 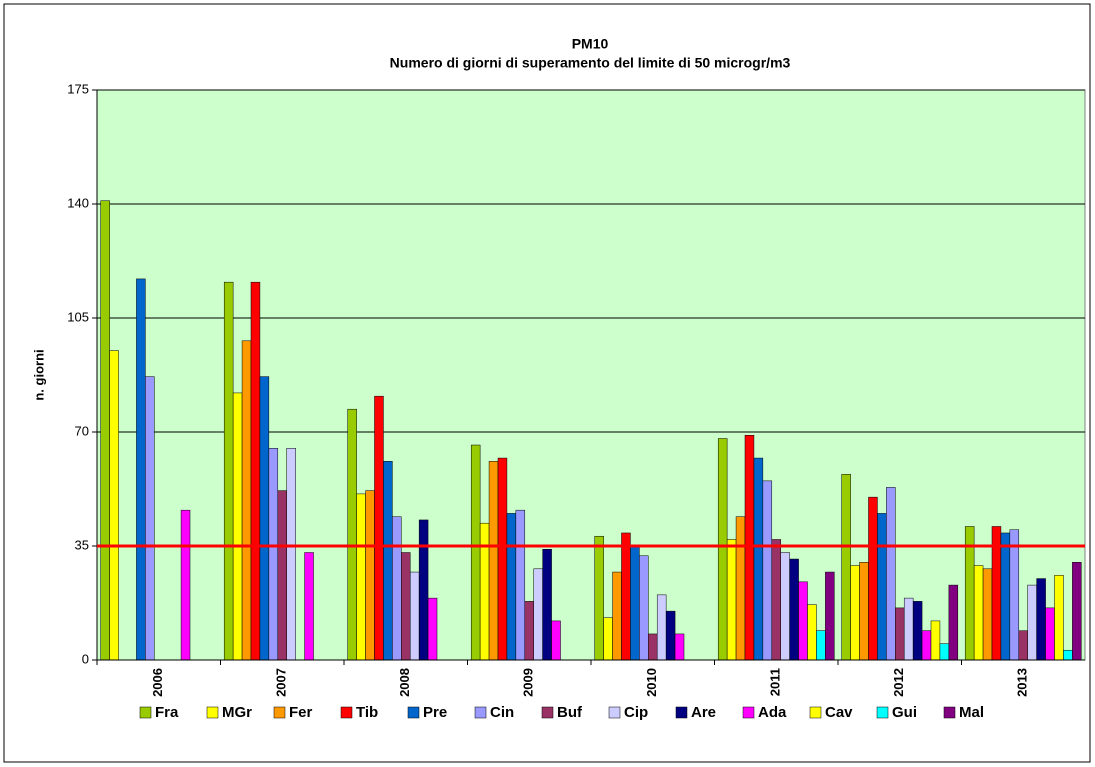 What do you see at coordinates (590, 44) in the screenshot?
I see `chart-title: PM10` at bounding box center [590, 44].